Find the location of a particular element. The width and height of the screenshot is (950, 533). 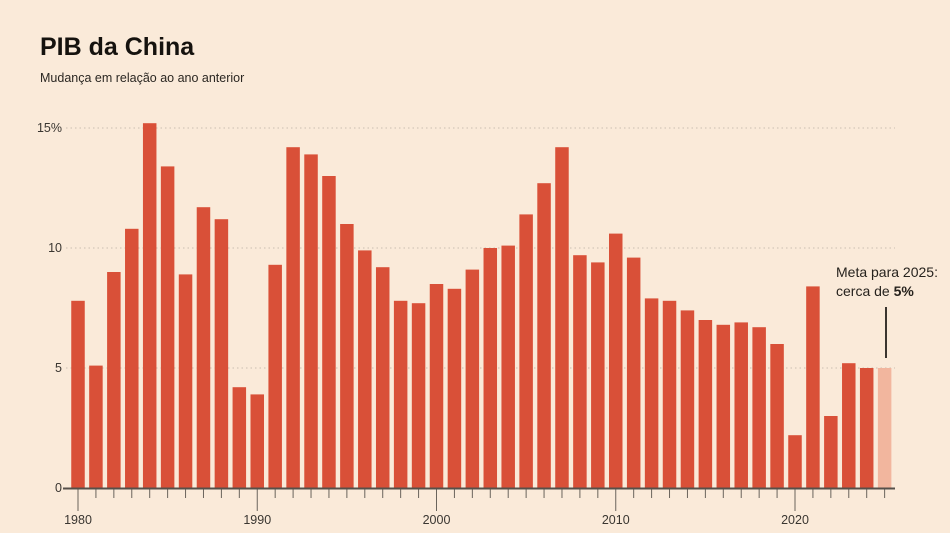

chart-title: PIB da China is located at coordinates (117, 47).